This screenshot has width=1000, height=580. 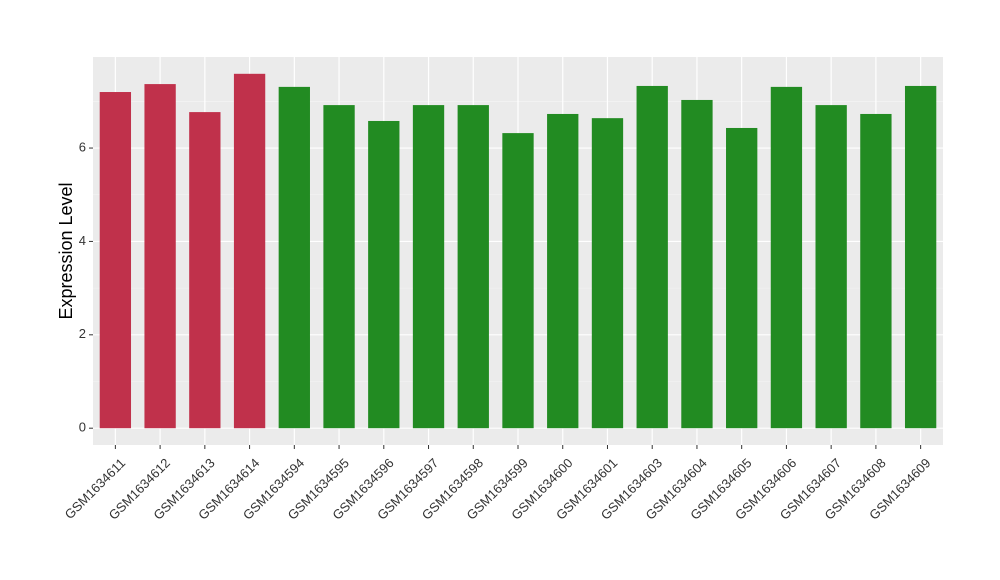 What do you see at coordinates (82, 146) in the screenshot?
I see `y-tick-label: 6` at bounding box center [82, 146].